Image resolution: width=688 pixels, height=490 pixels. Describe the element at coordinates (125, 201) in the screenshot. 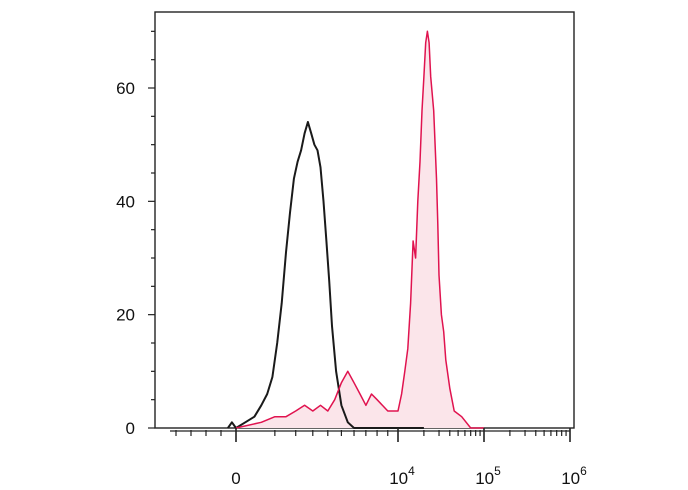

I see `ytick-label-40: 40` at that location.